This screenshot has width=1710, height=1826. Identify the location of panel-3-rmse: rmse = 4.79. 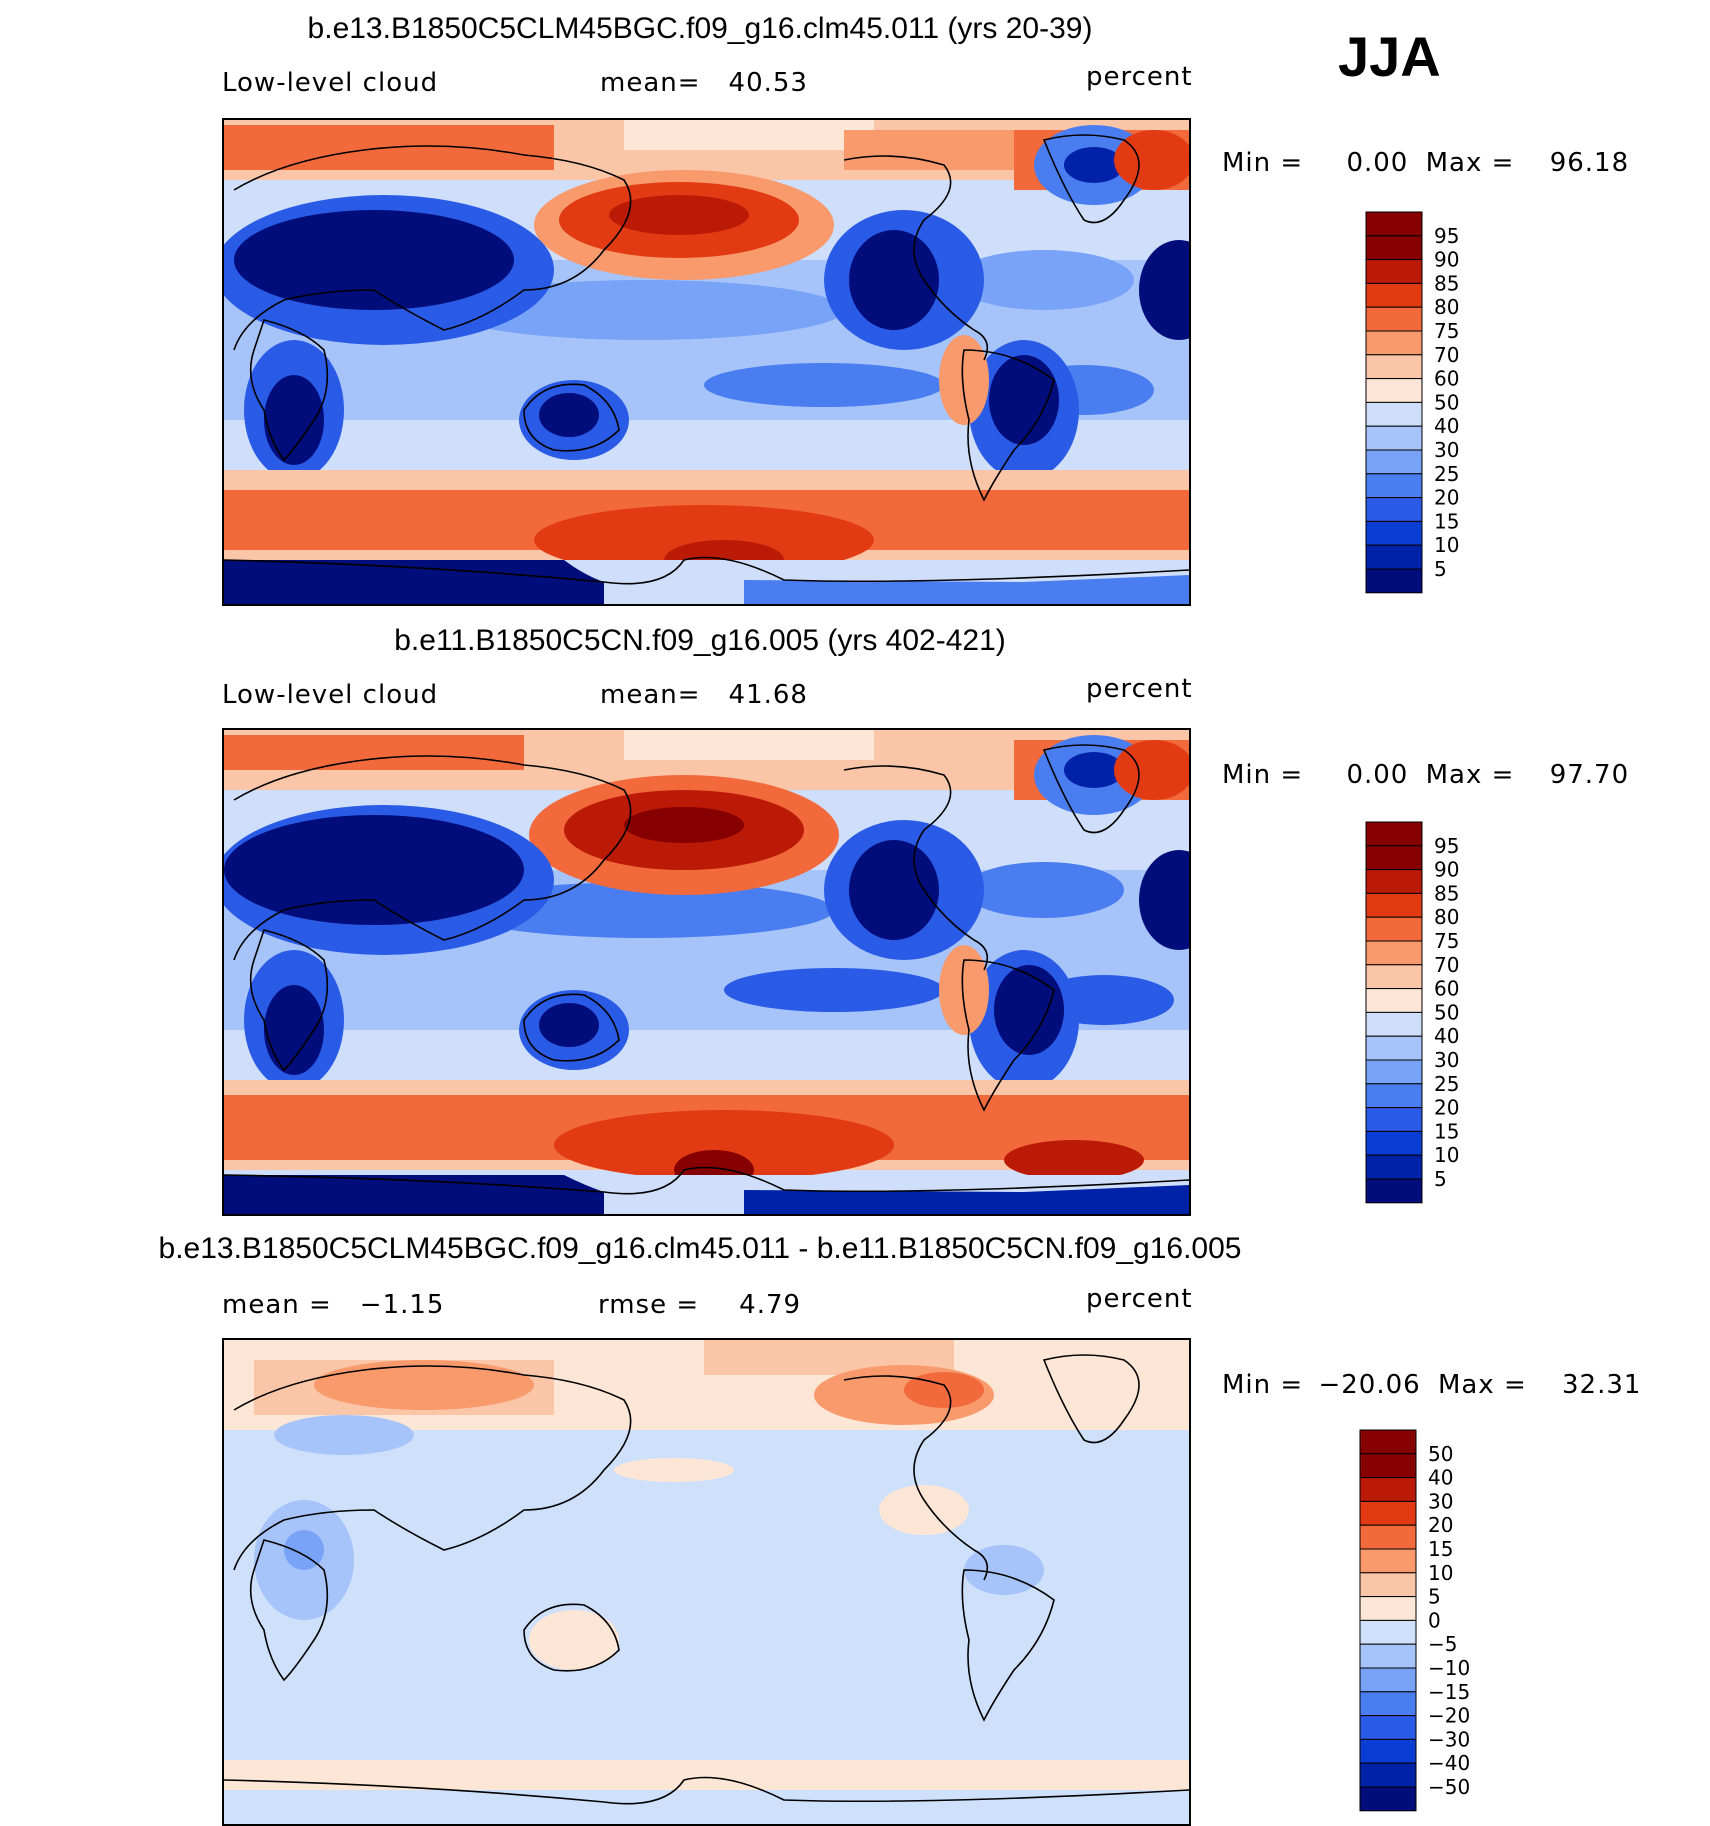
(699, 1305).